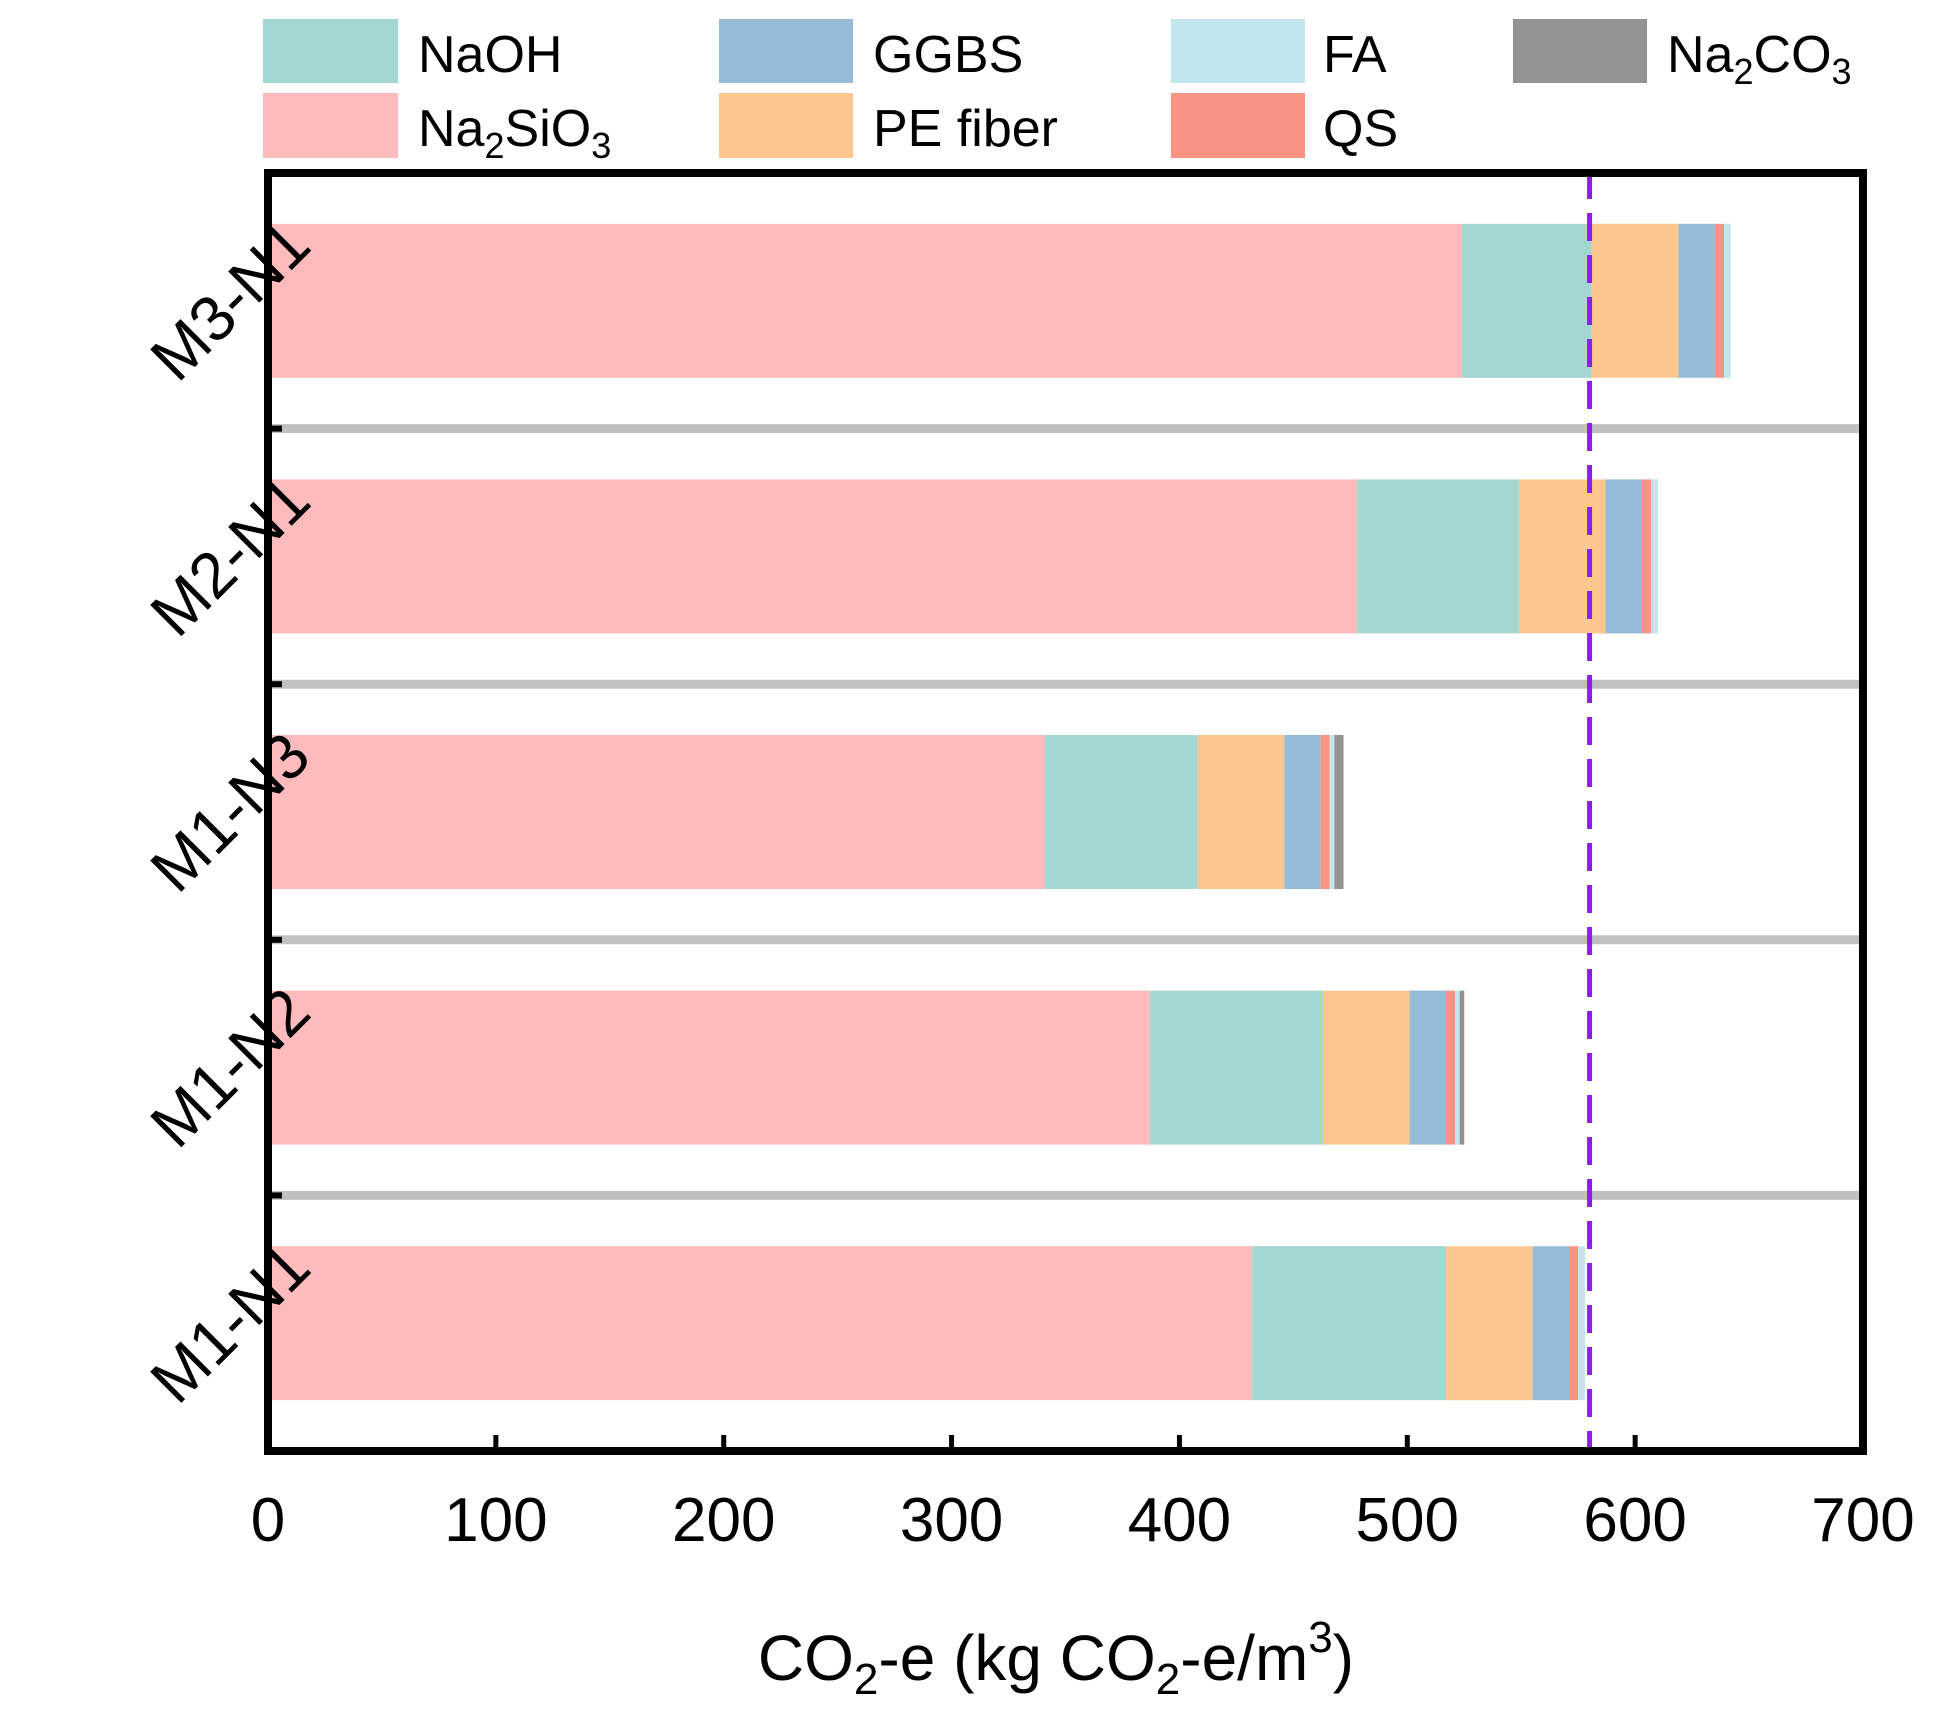 The image size is (1948, 1721). What do you see at coordinates (1238, 51) in the screenshot?
I see `legend-swatch-fa` at bounding box center [1238, 51].